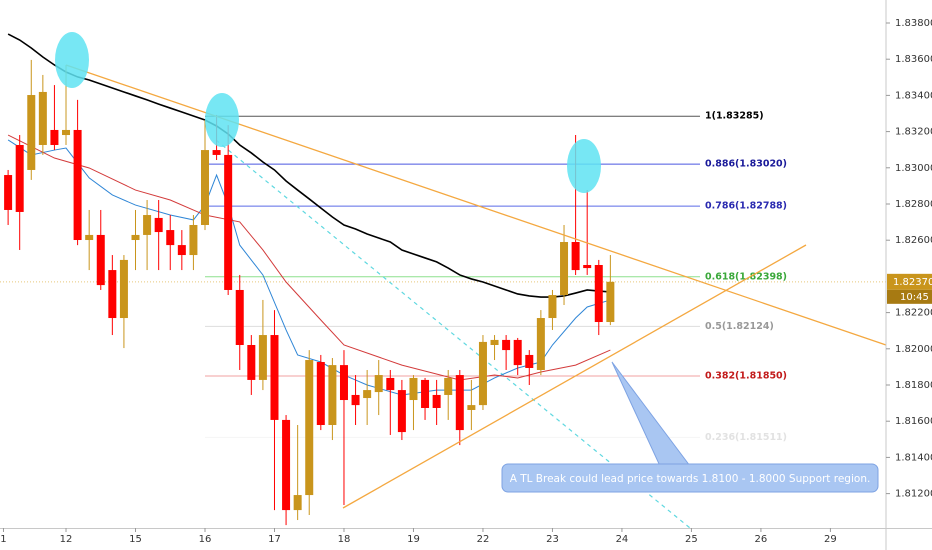  I want to click on last-price-tag, so click(909, 281).